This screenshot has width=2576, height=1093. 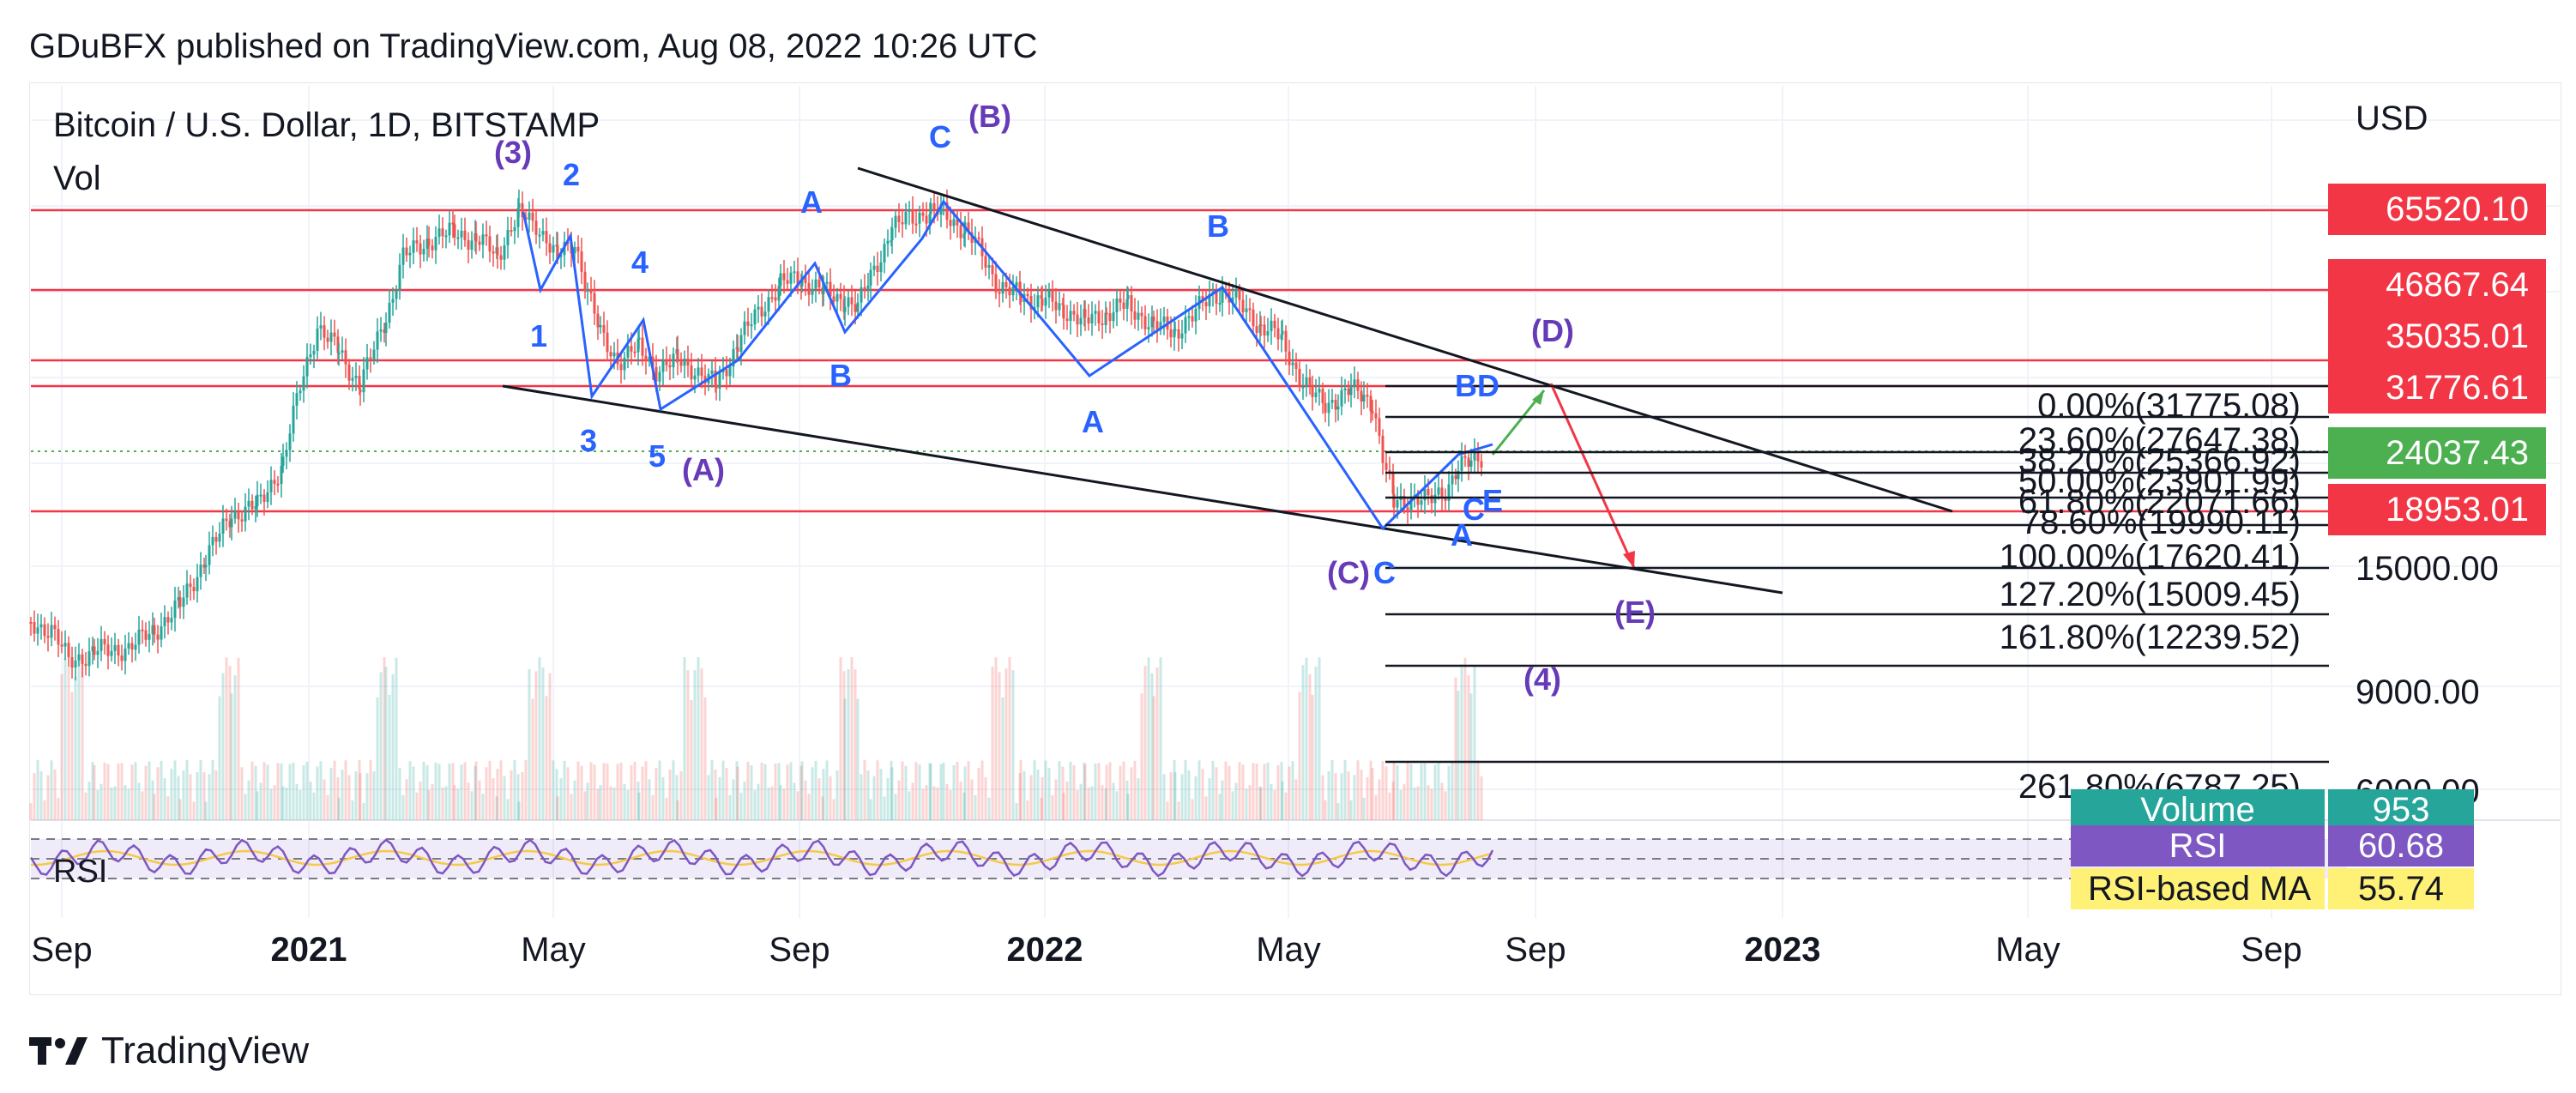 I want to click on wave-label: B, so click(x=841, y=375).